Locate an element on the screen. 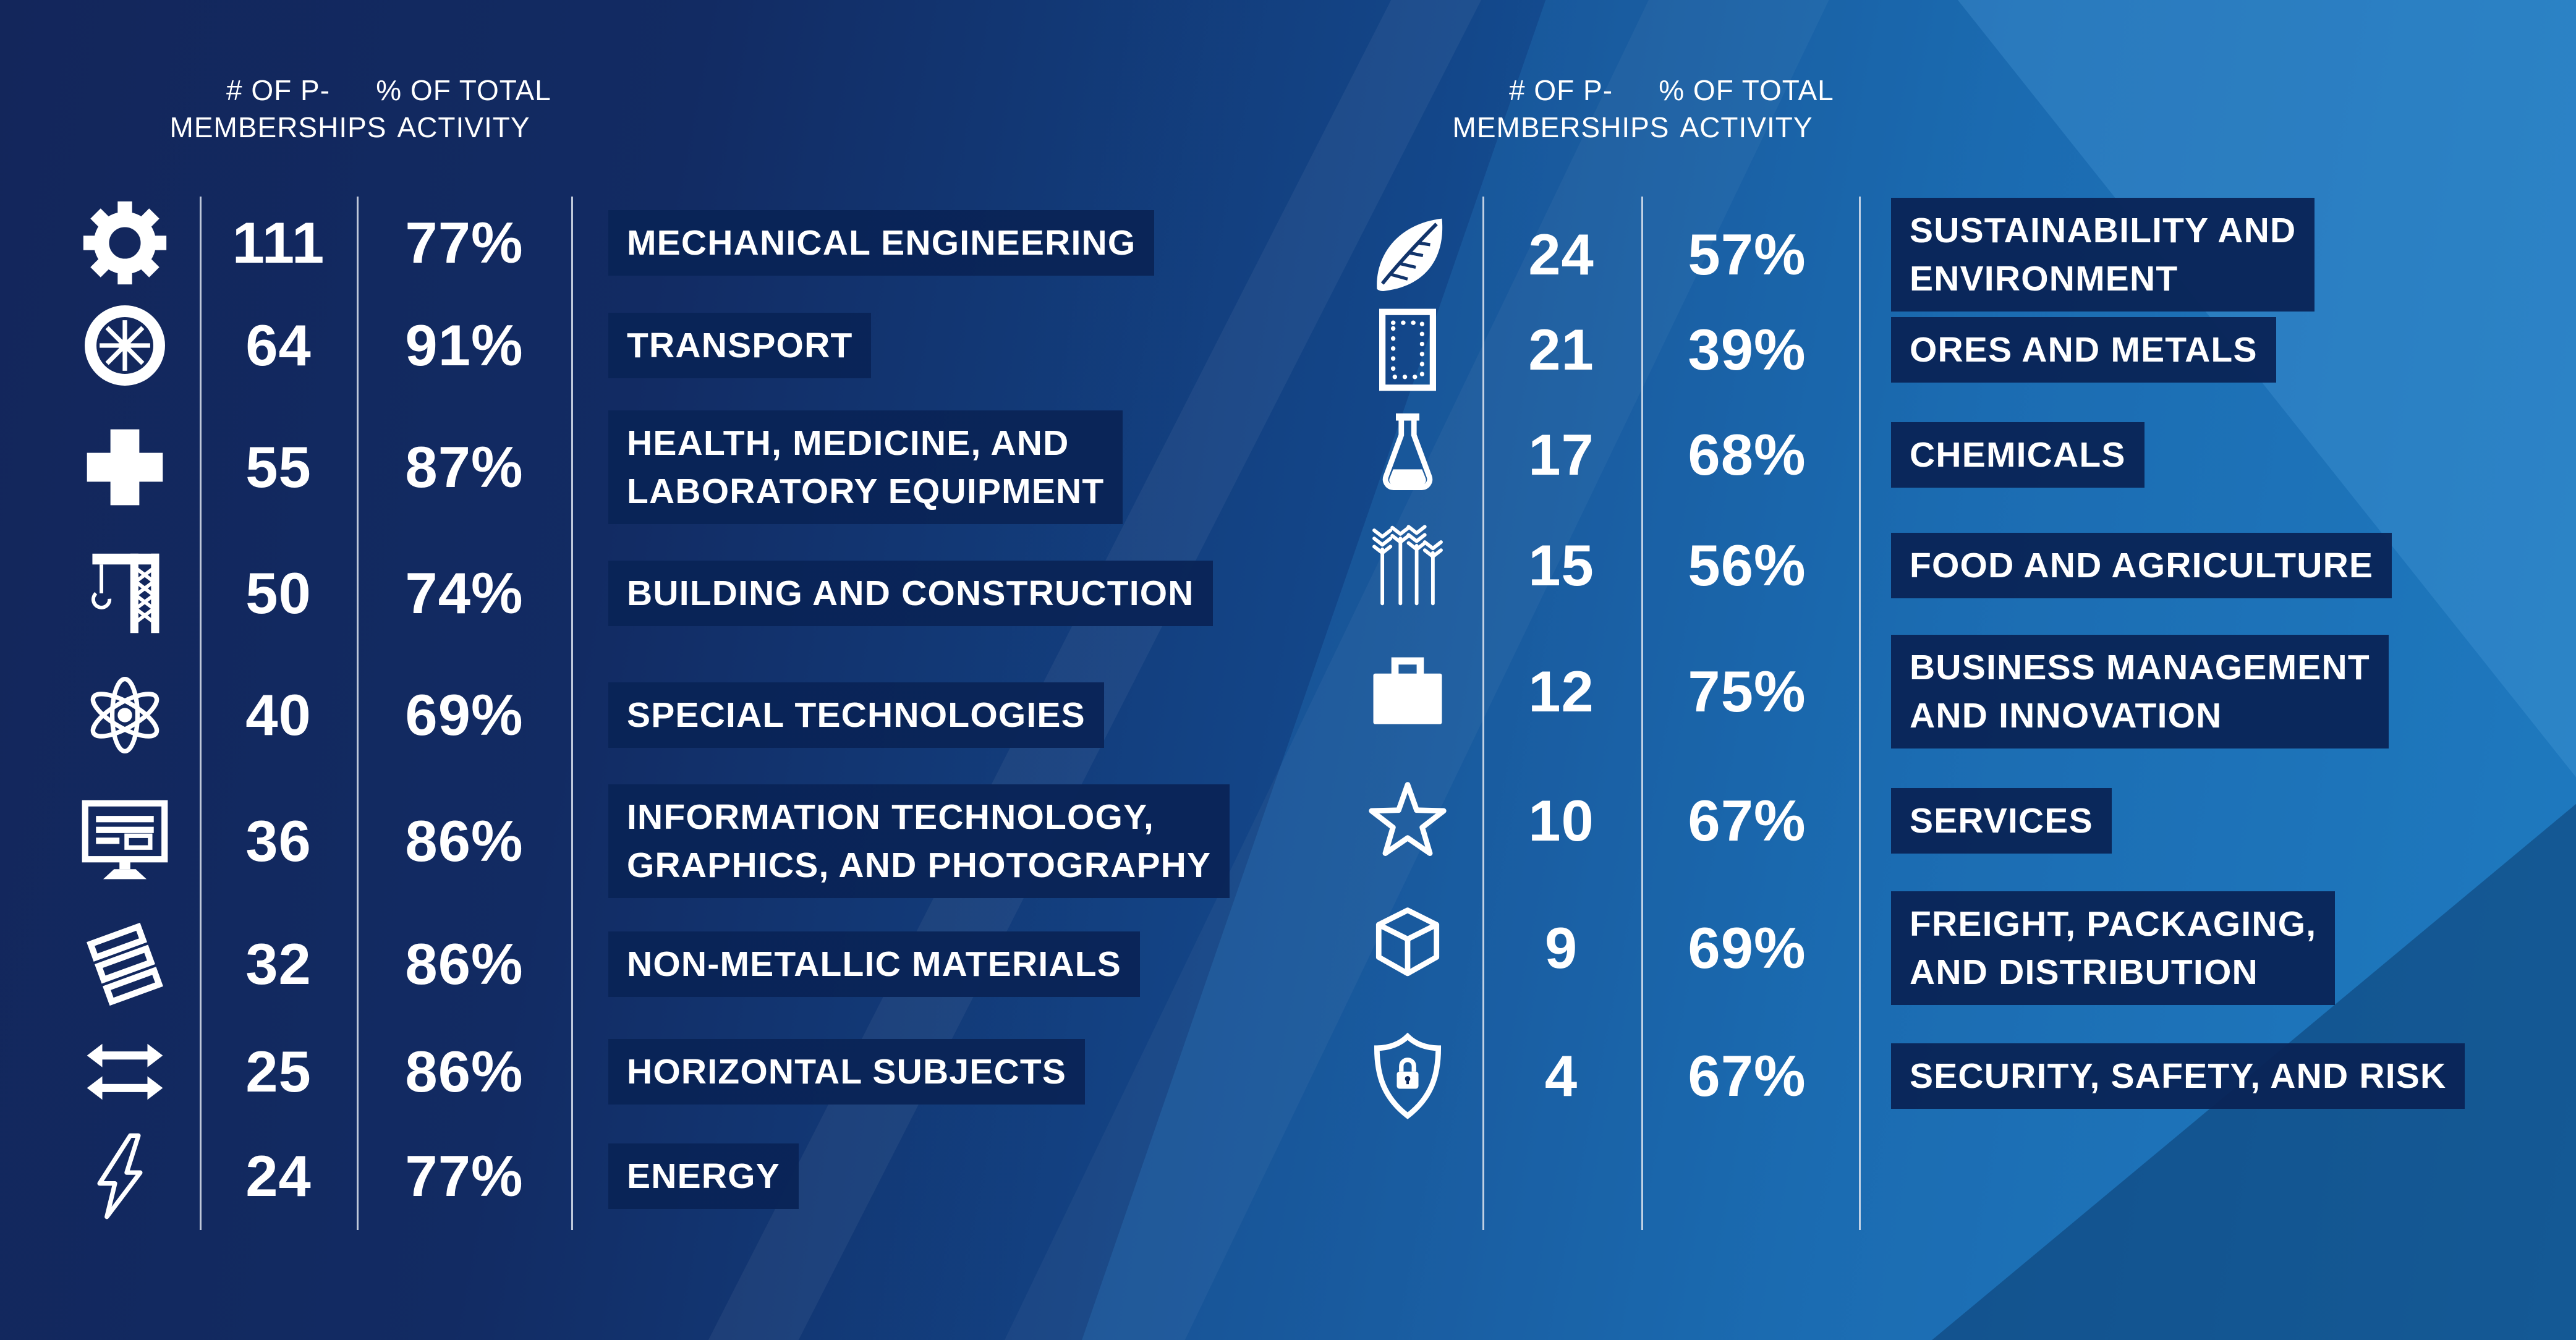  category-label-cell: SERVICES is located at coordinates (2190, 821).